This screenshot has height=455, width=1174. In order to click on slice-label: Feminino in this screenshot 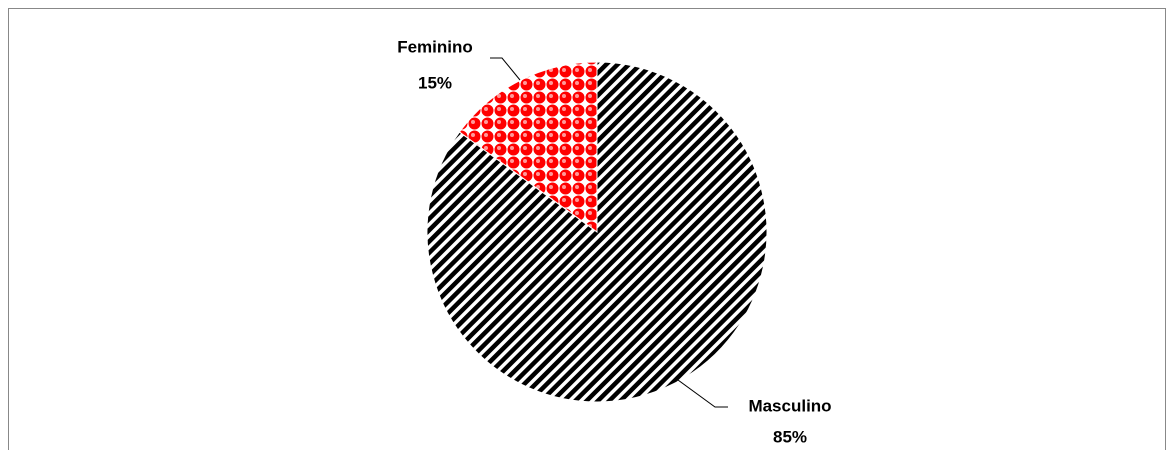, I will do `click(435, 46)`.